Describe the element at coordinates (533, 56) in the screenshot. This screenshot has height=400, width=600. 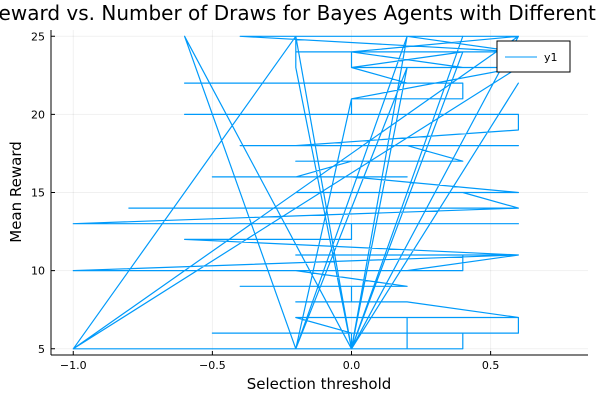
I see `legend: y1` at that location.